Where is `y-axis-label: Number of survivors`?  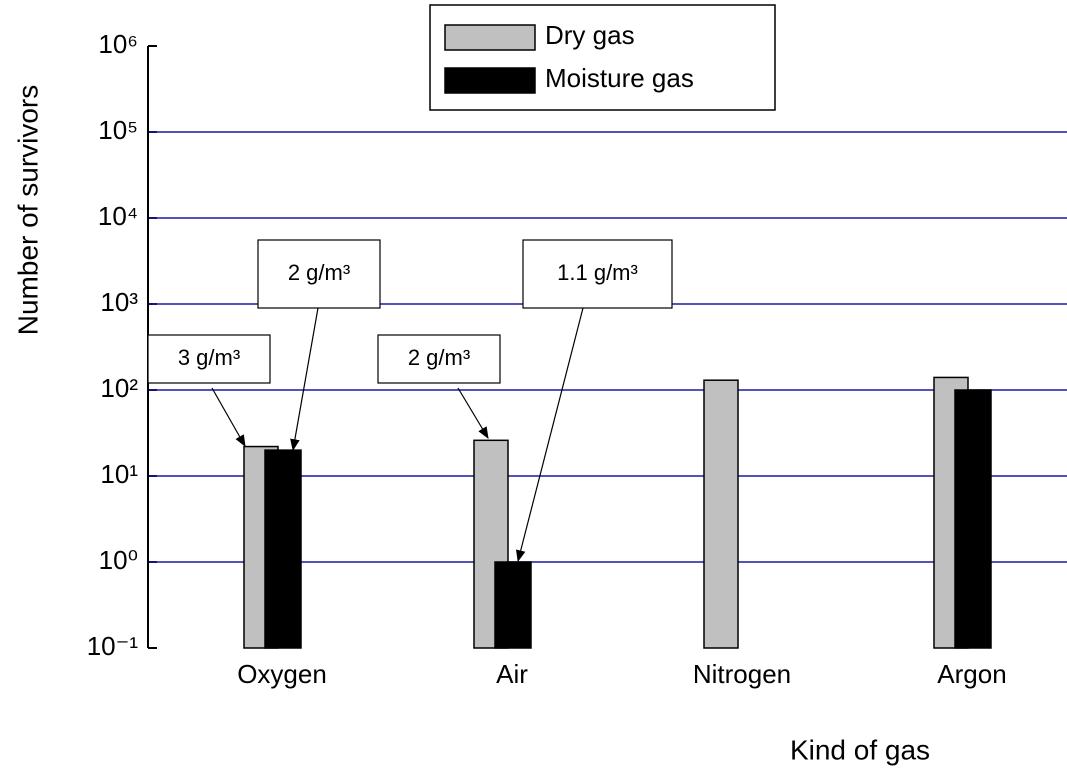
y-axis-label: Number of survivors is located at coordinates (27, 210).